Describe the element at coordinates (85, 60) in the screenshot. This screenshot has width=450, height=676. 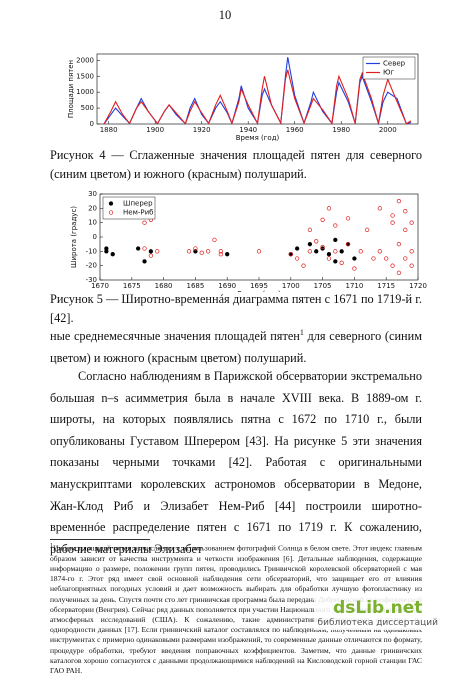
I see `y-tick-label: 2000` at that location.